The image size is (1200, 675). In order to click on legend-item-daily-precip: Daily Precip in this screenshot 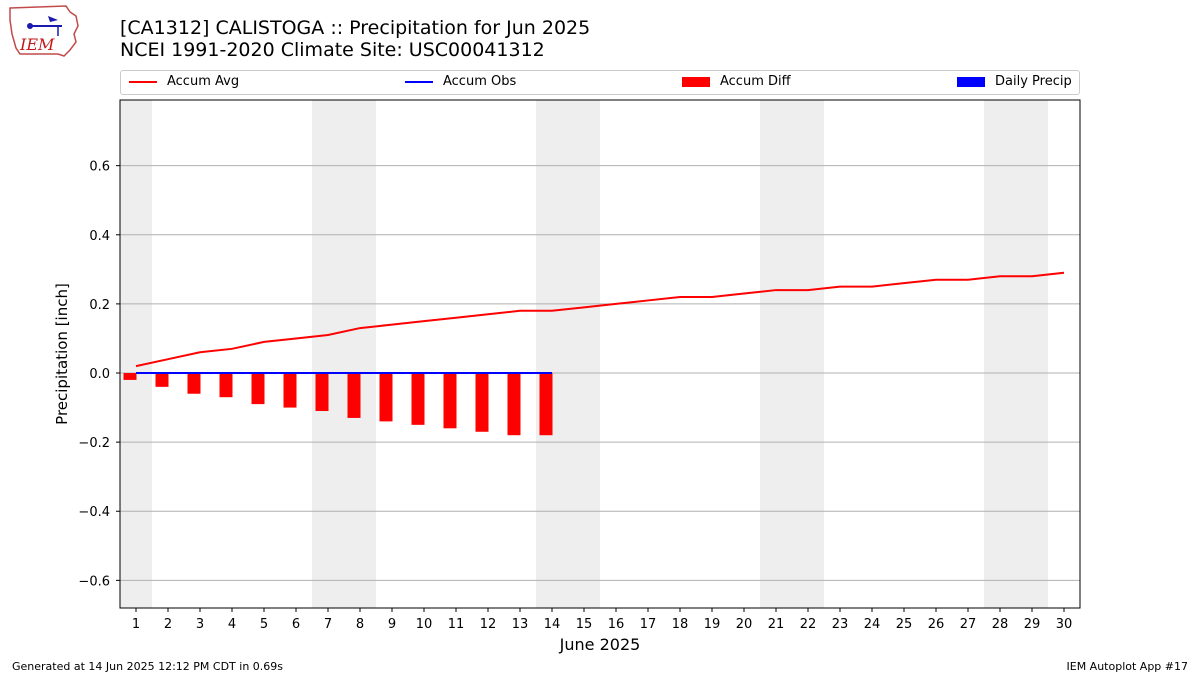, I will do `click(1012, 82)`.